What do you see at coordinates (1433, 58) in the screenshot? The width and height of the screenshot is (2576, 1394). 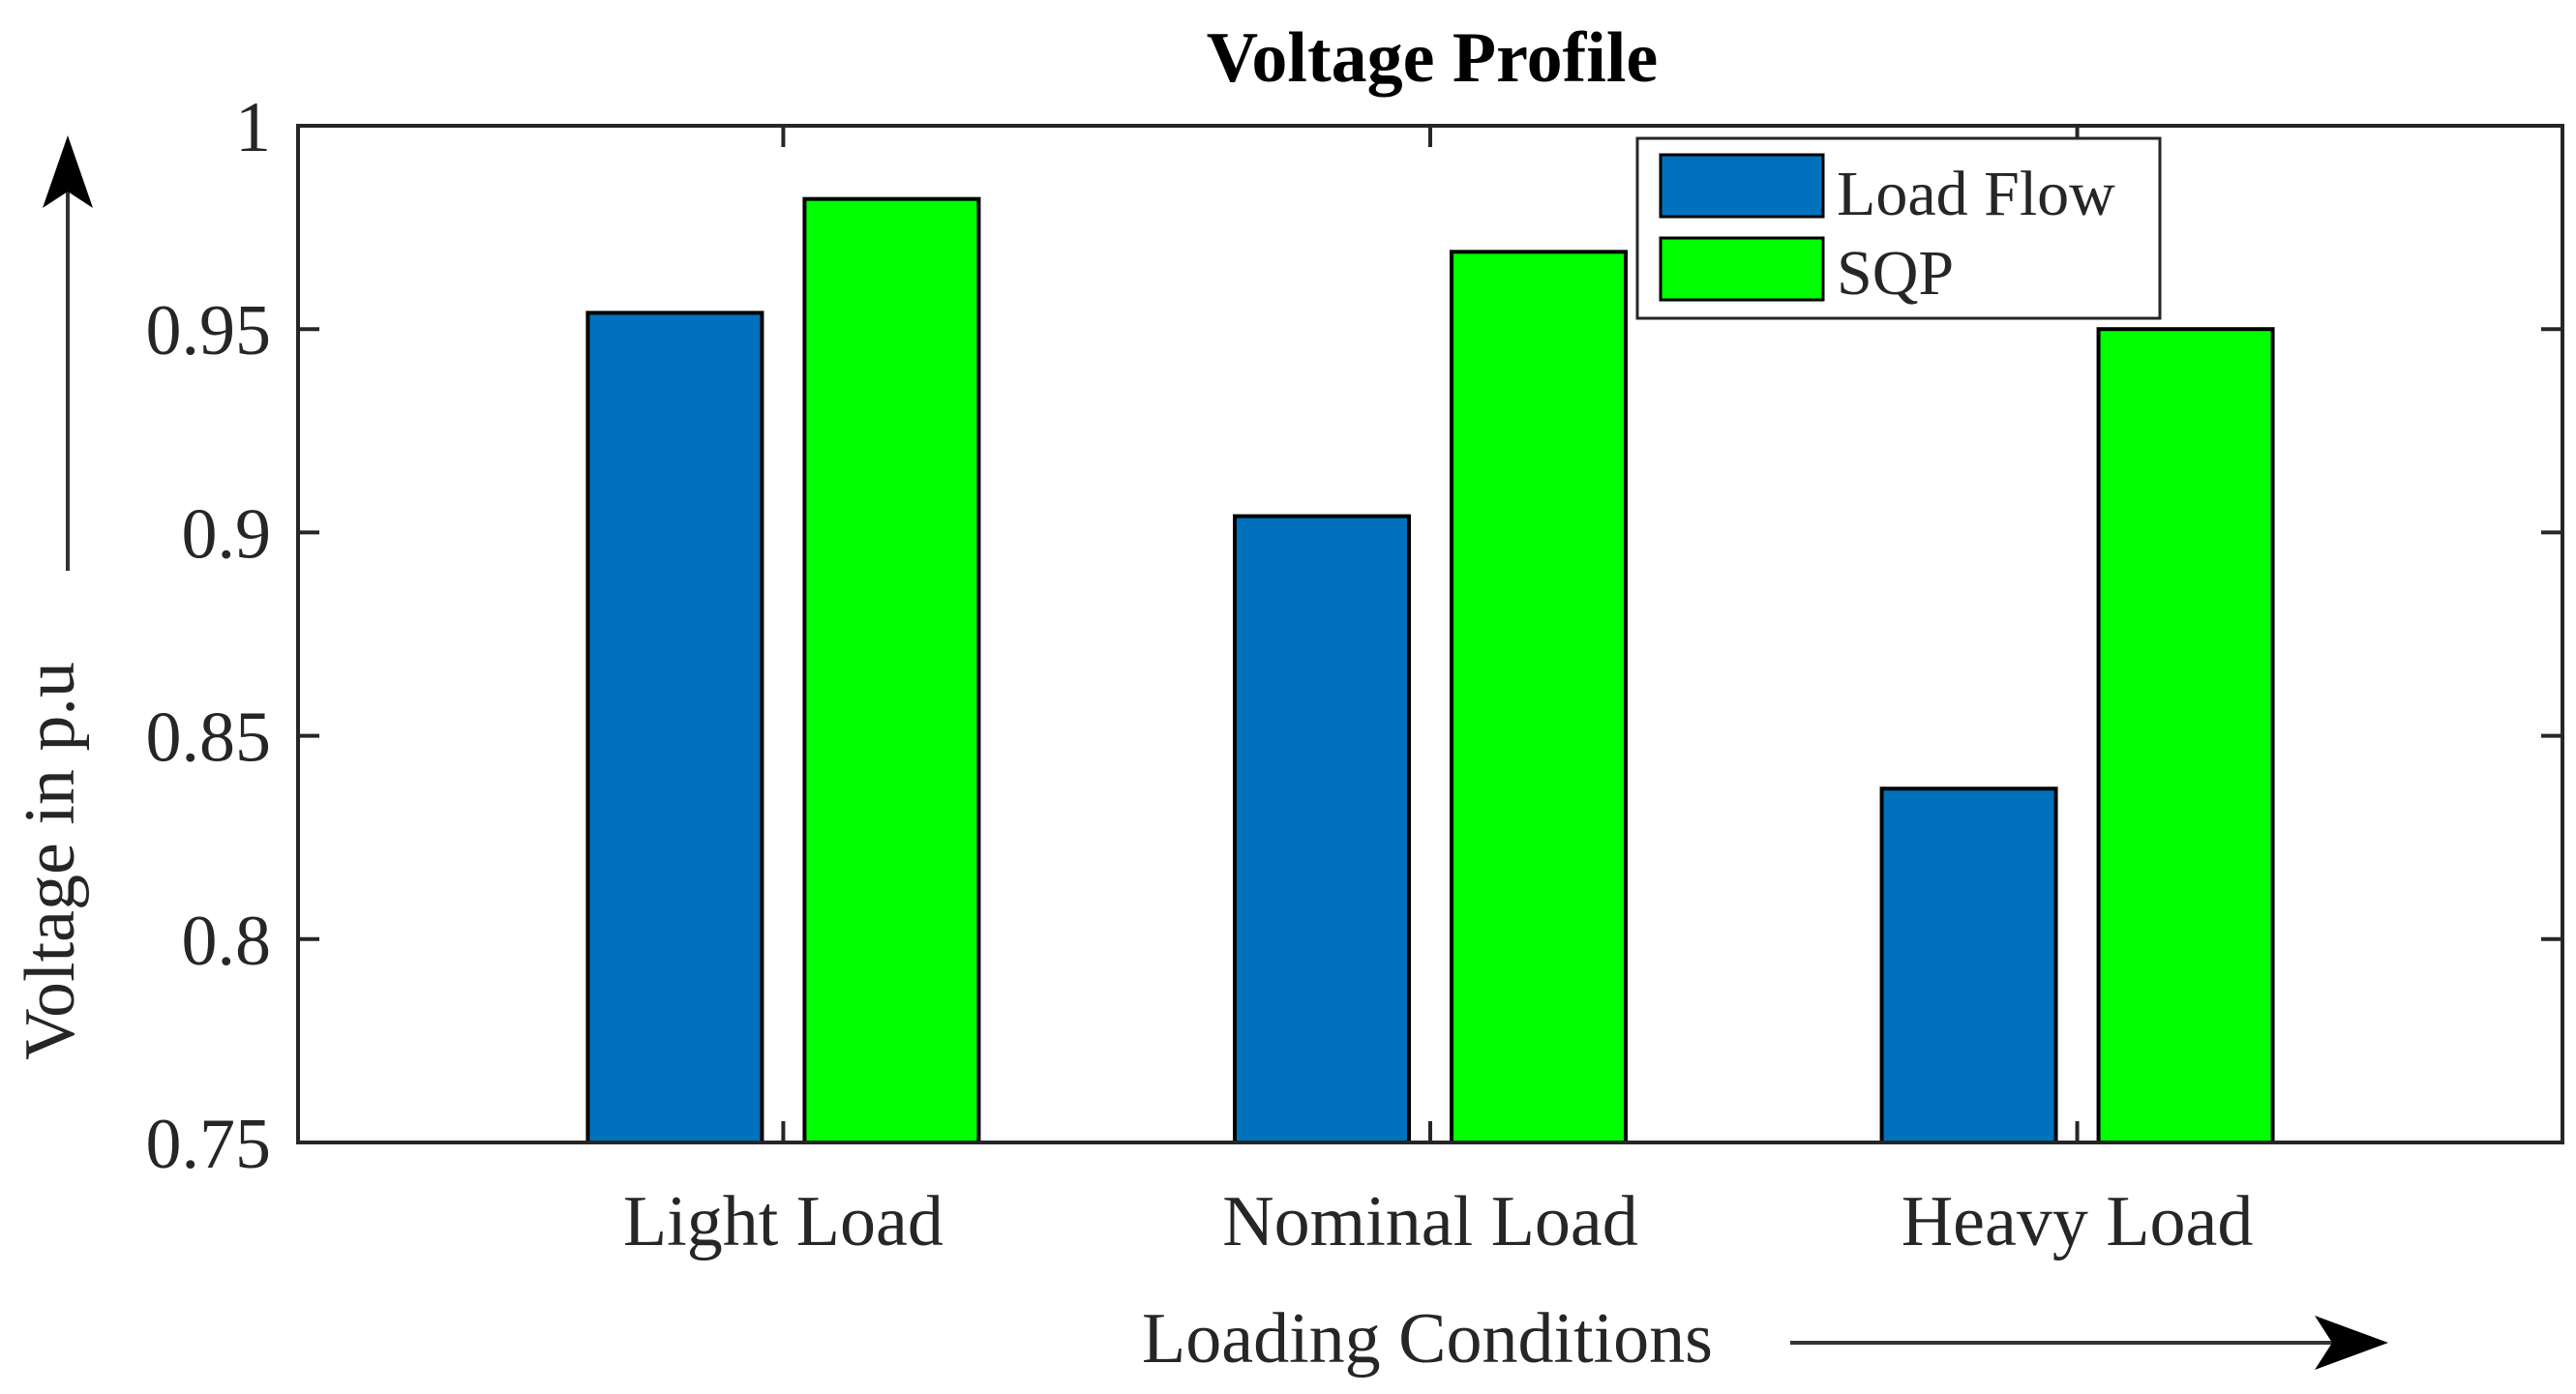 I see `chart-title: Voltage Profile` at bounding box center [1433, 58].